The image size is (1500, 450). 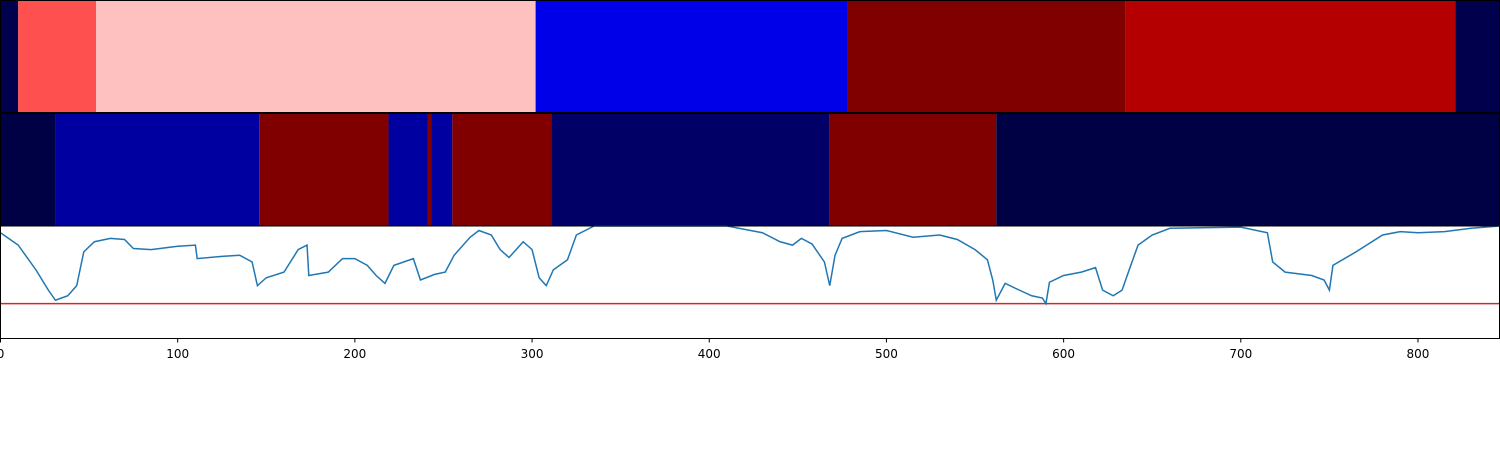 What do you see at coordinates (886, 354) in the screenshot?
I see `x-tick-label: 500` at bounding box center [886, 354].